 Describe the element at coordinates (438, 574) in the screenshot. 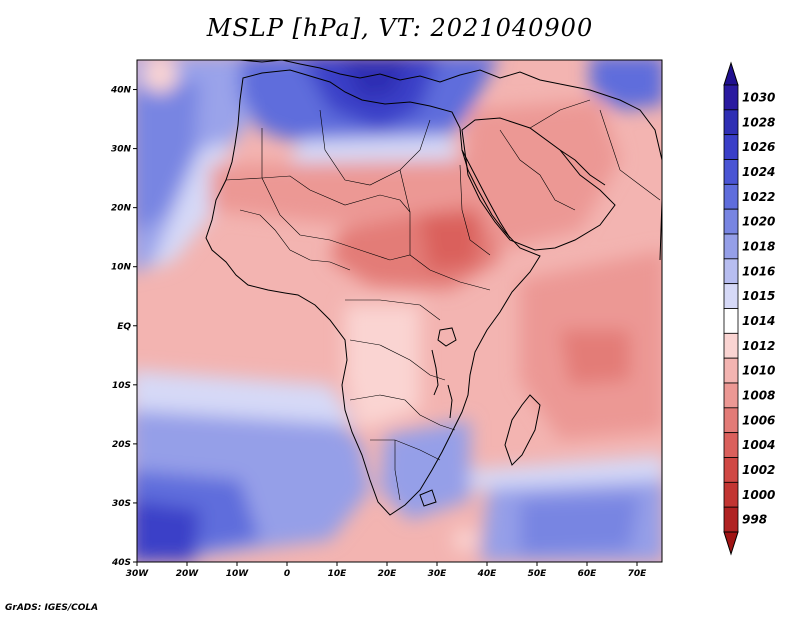

I see `lon-tick-label: 30E` at that location.